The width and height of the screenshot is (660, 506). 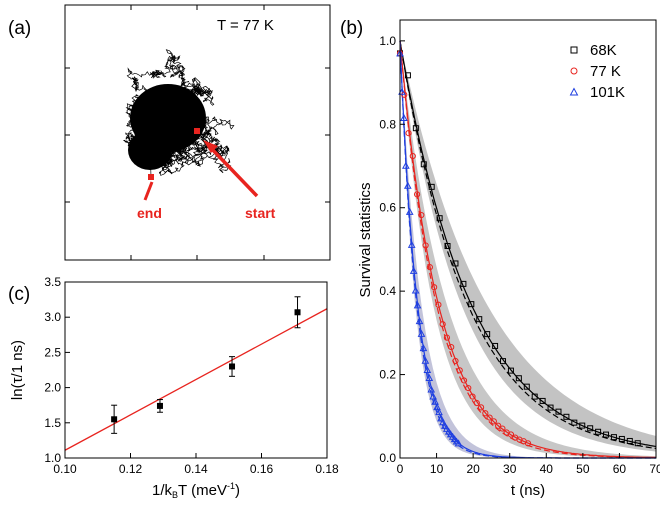 I want to click on legend-label: 101K, so click(x=607, y=92).